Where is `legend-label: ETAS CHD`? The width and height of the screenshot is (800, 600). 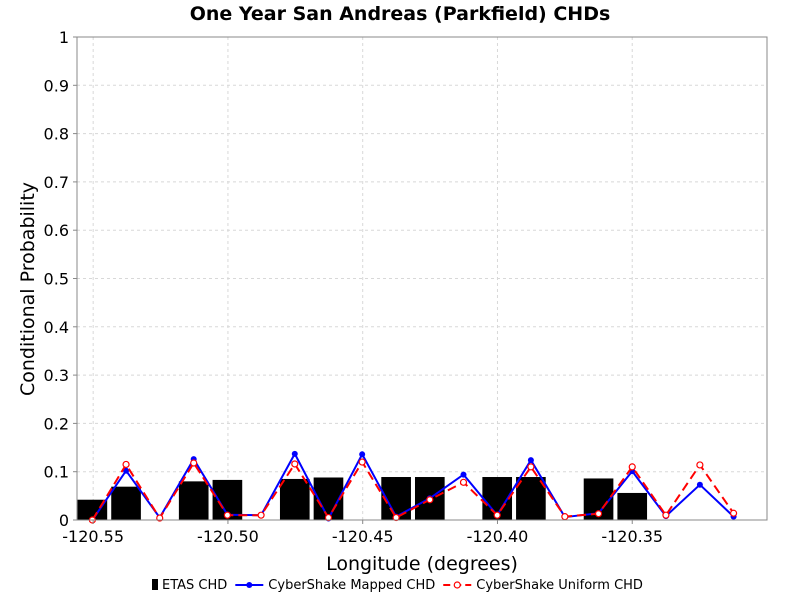 legend-label: ETAS CHD is located at coordinates (194, 585).